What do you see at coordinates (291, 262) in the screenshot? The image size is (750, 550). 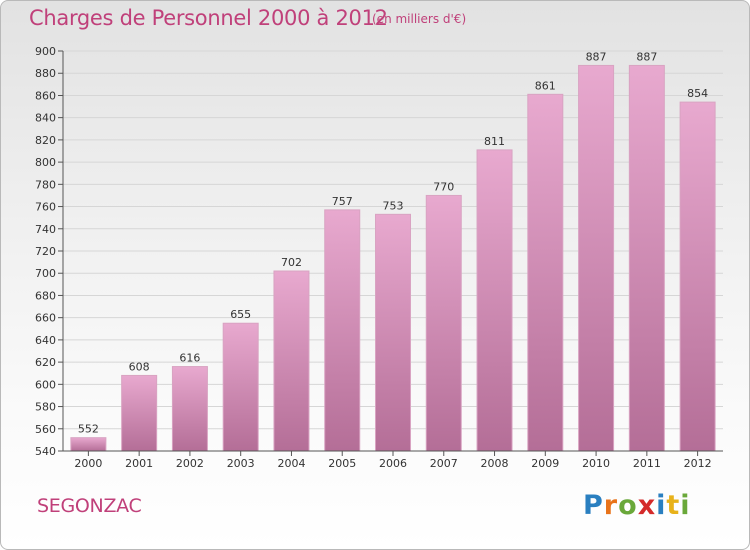 I see `data-label: 702` at bounding box center [291, 262].